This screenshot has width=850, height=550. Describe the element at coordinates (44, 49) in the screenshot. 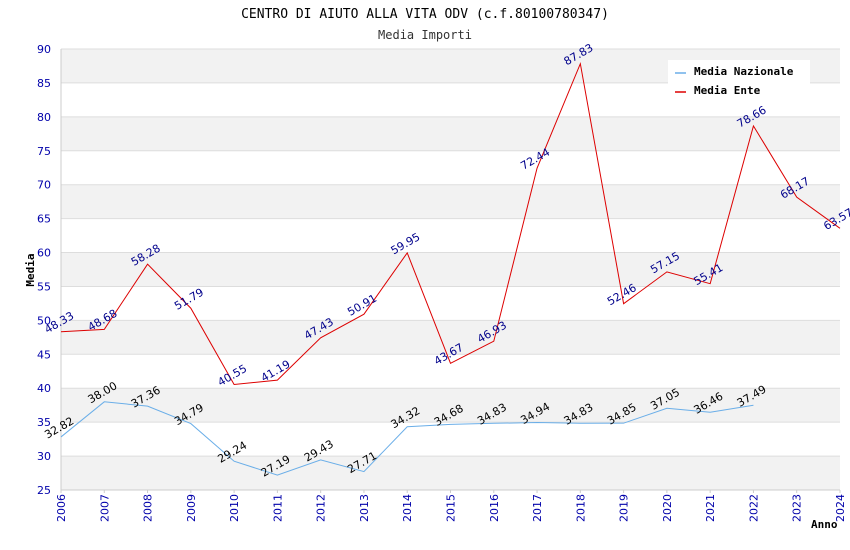

I see `y-tick-label: 90` at that location.